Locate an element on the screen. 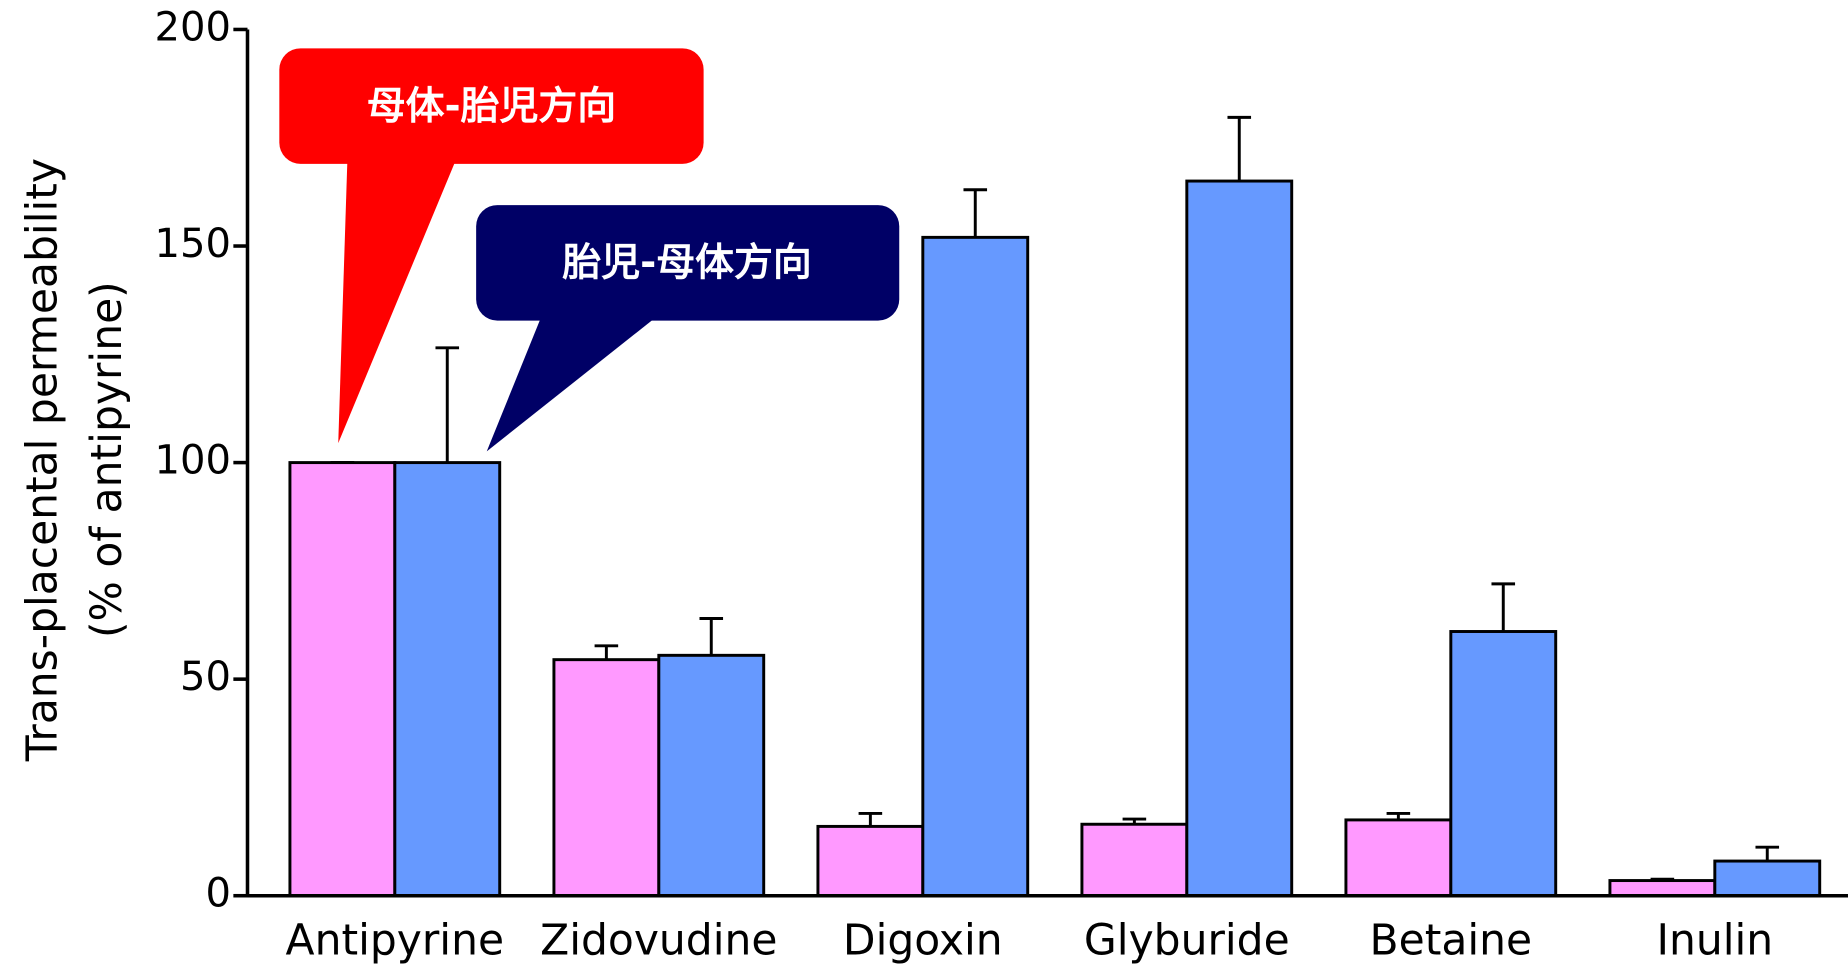  y-tick-label: 150 is located at coordinates (193, 244).